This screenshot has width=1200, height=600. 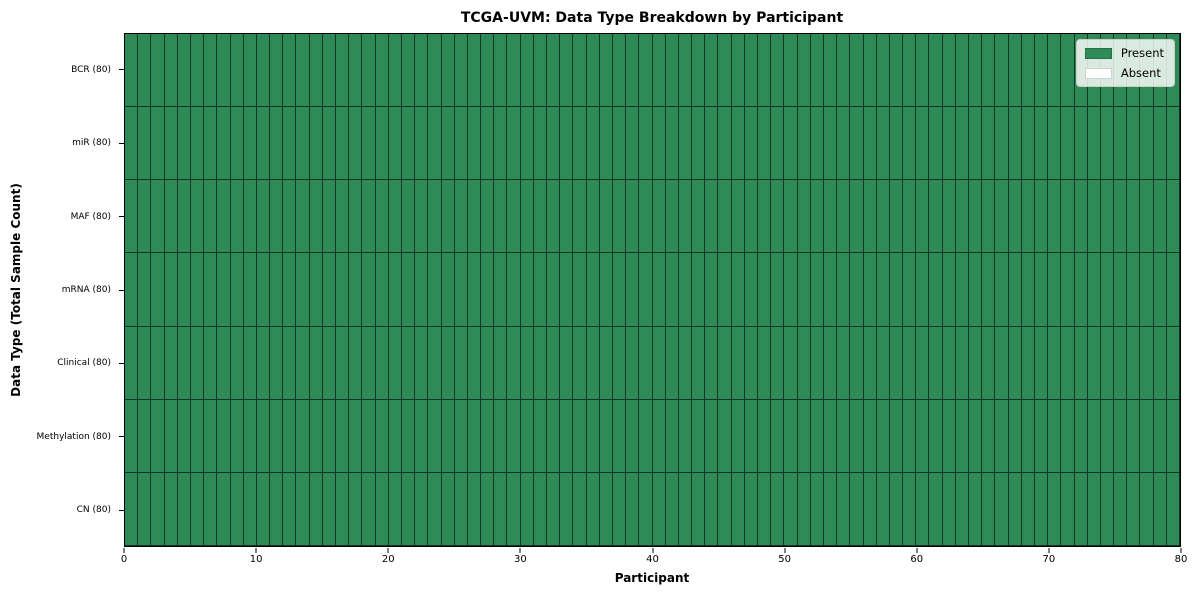 What do you see at coordinates (1098, 53) in the screenshot?
I see `present-swatch` at bounding box center [1098, 53].